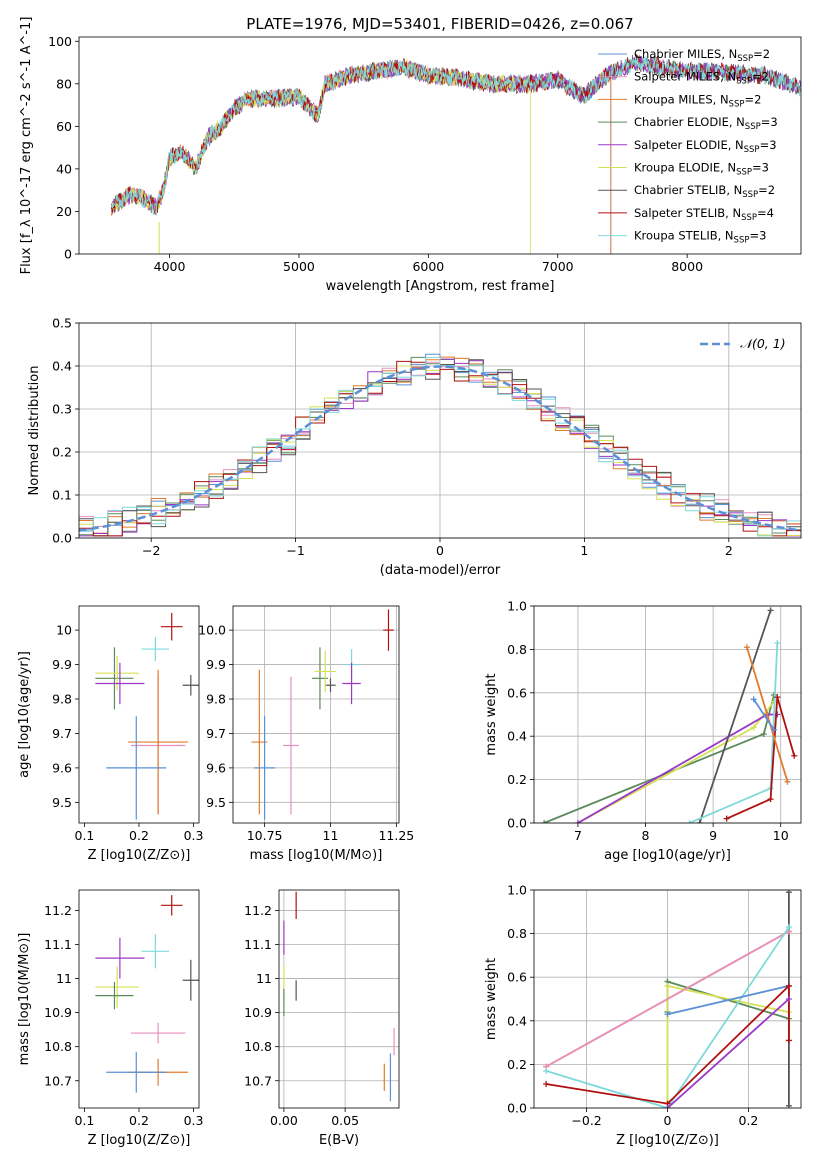  What do you see at coordinates (62, 409) in the screenshot?
I see `y-tick-label: 0.3` at bounding box center [62, 409].